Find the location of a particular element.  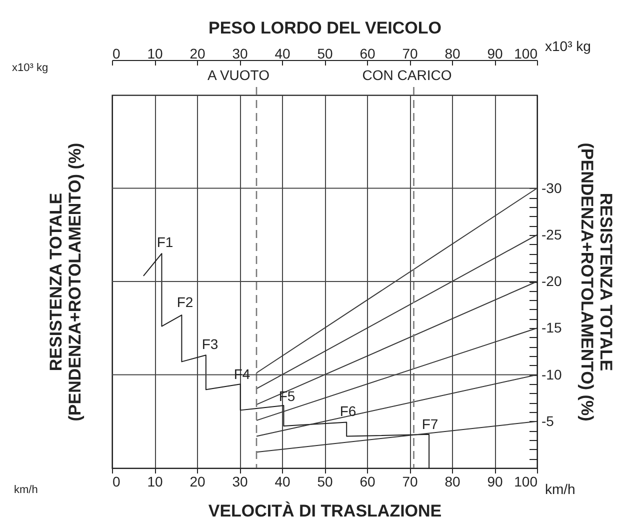

x2-tick-label: 40 is located at coordinates (282, 54).